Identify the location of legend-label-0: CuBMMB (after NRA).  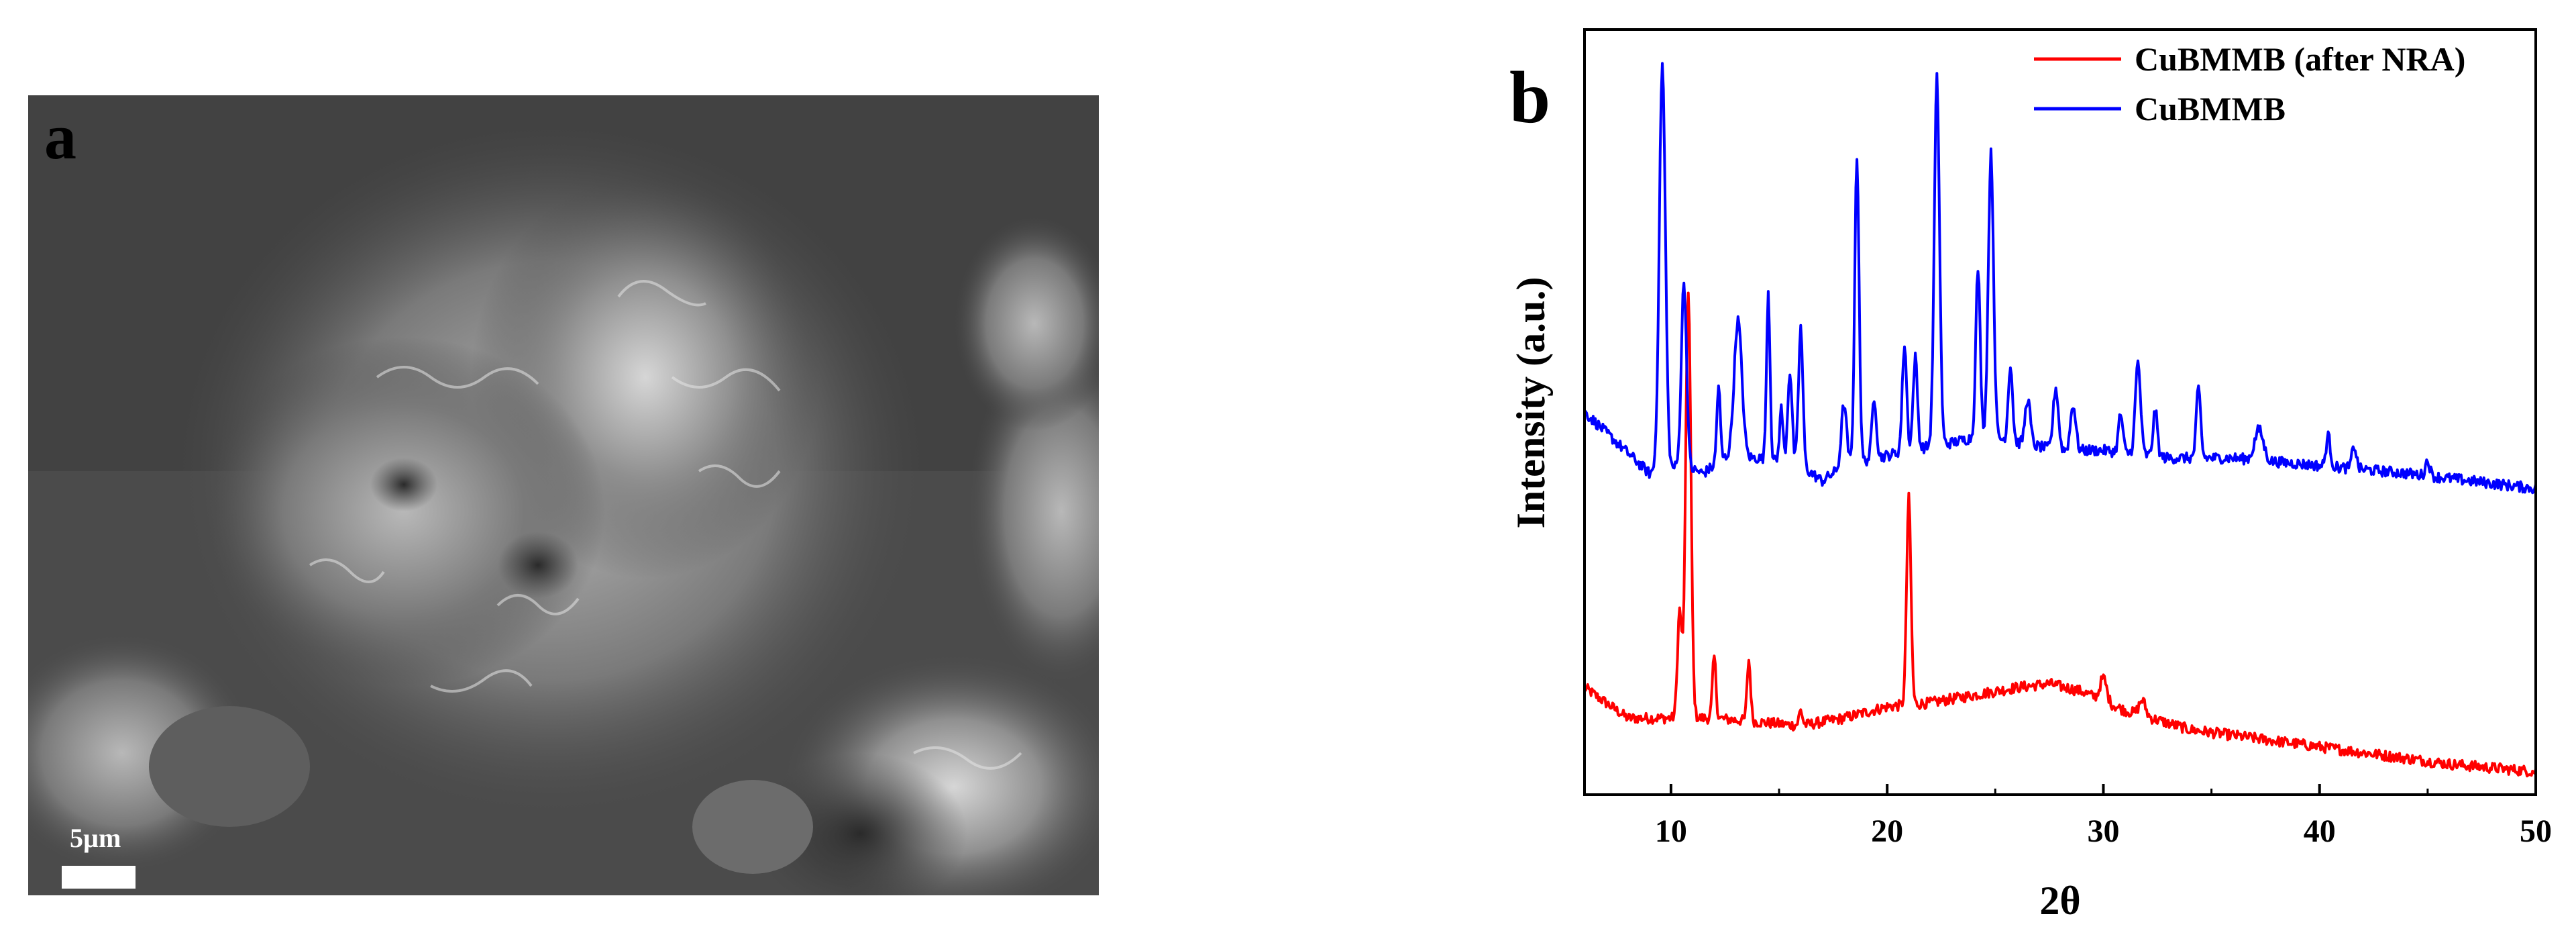
(2300, 59).